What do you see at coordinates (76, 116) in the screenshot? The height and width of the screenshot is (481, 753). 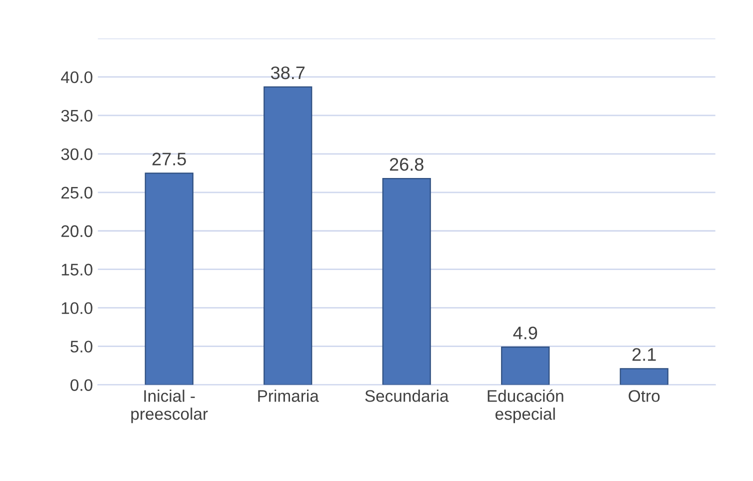 I see `y-tick-label: 35.0` at bounding box center [76, 116].